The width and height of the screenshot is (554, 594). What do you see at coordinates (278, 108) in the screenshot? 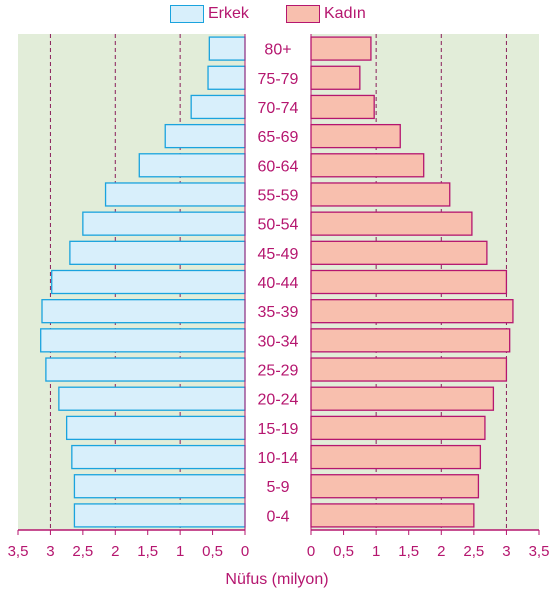
I see `age-label-70-74: 70-74` at bounding box center [278, 108].